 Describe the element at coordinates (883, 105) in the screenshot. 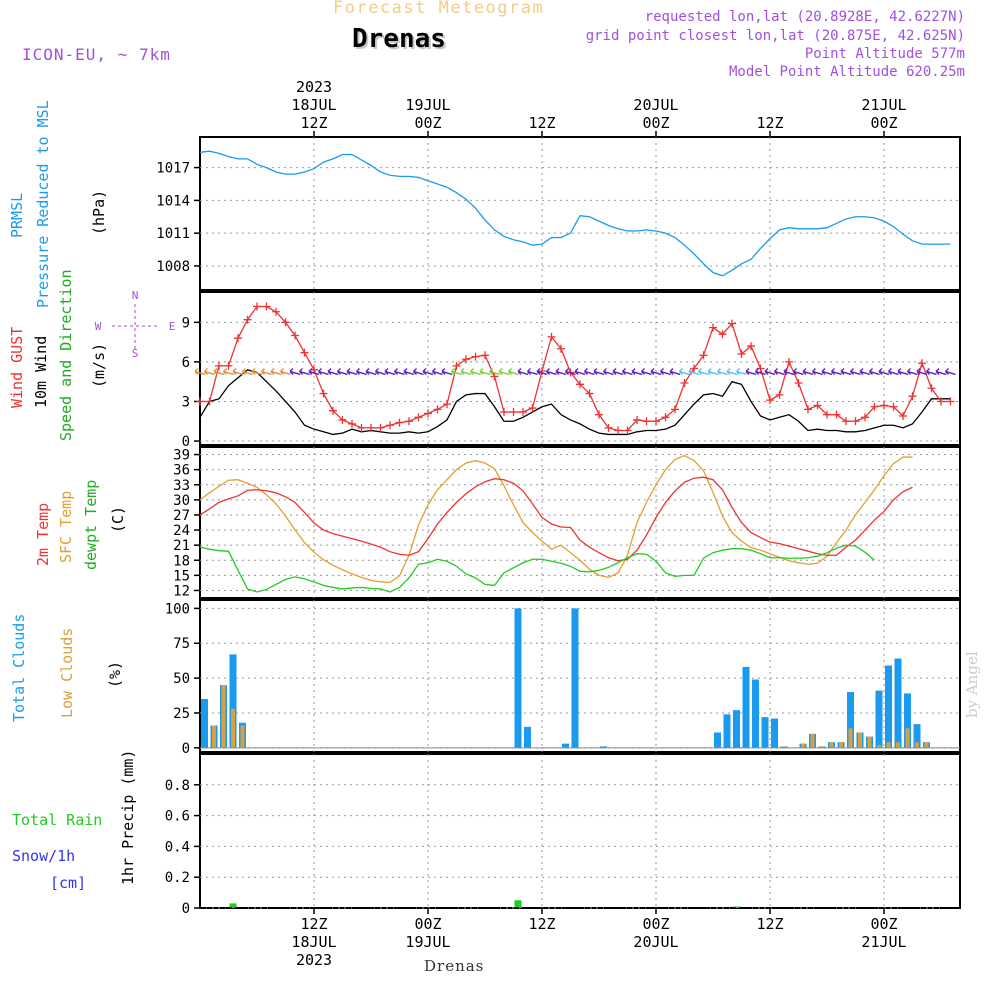

I see `top-axis-label: 21JUL` at that location.